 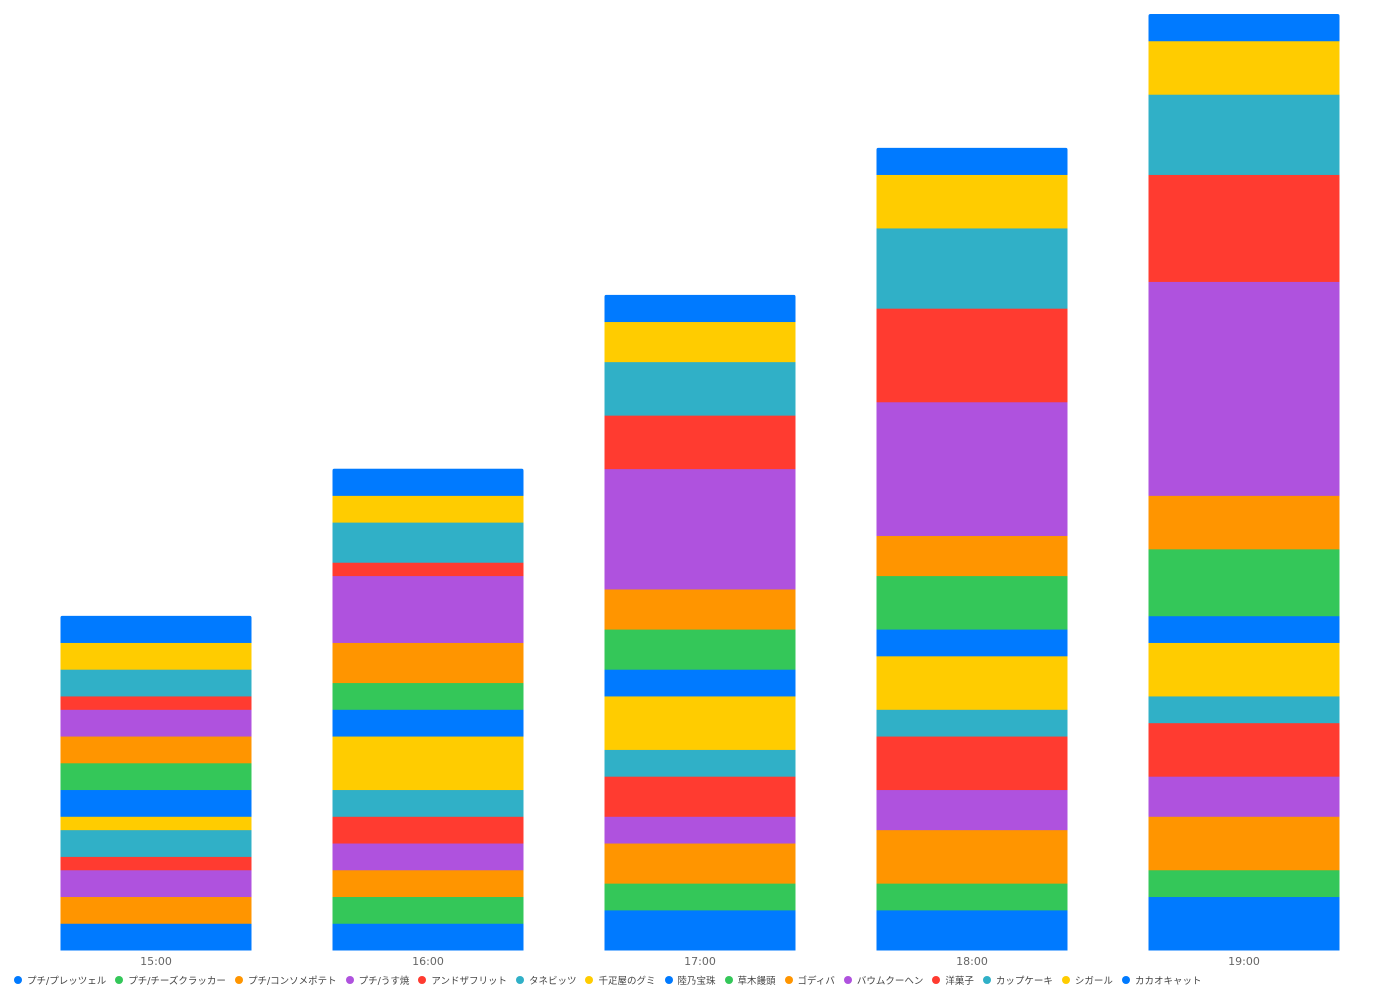 I want to click on legend-item: 草木饅頭, so click(x=750, y=980).